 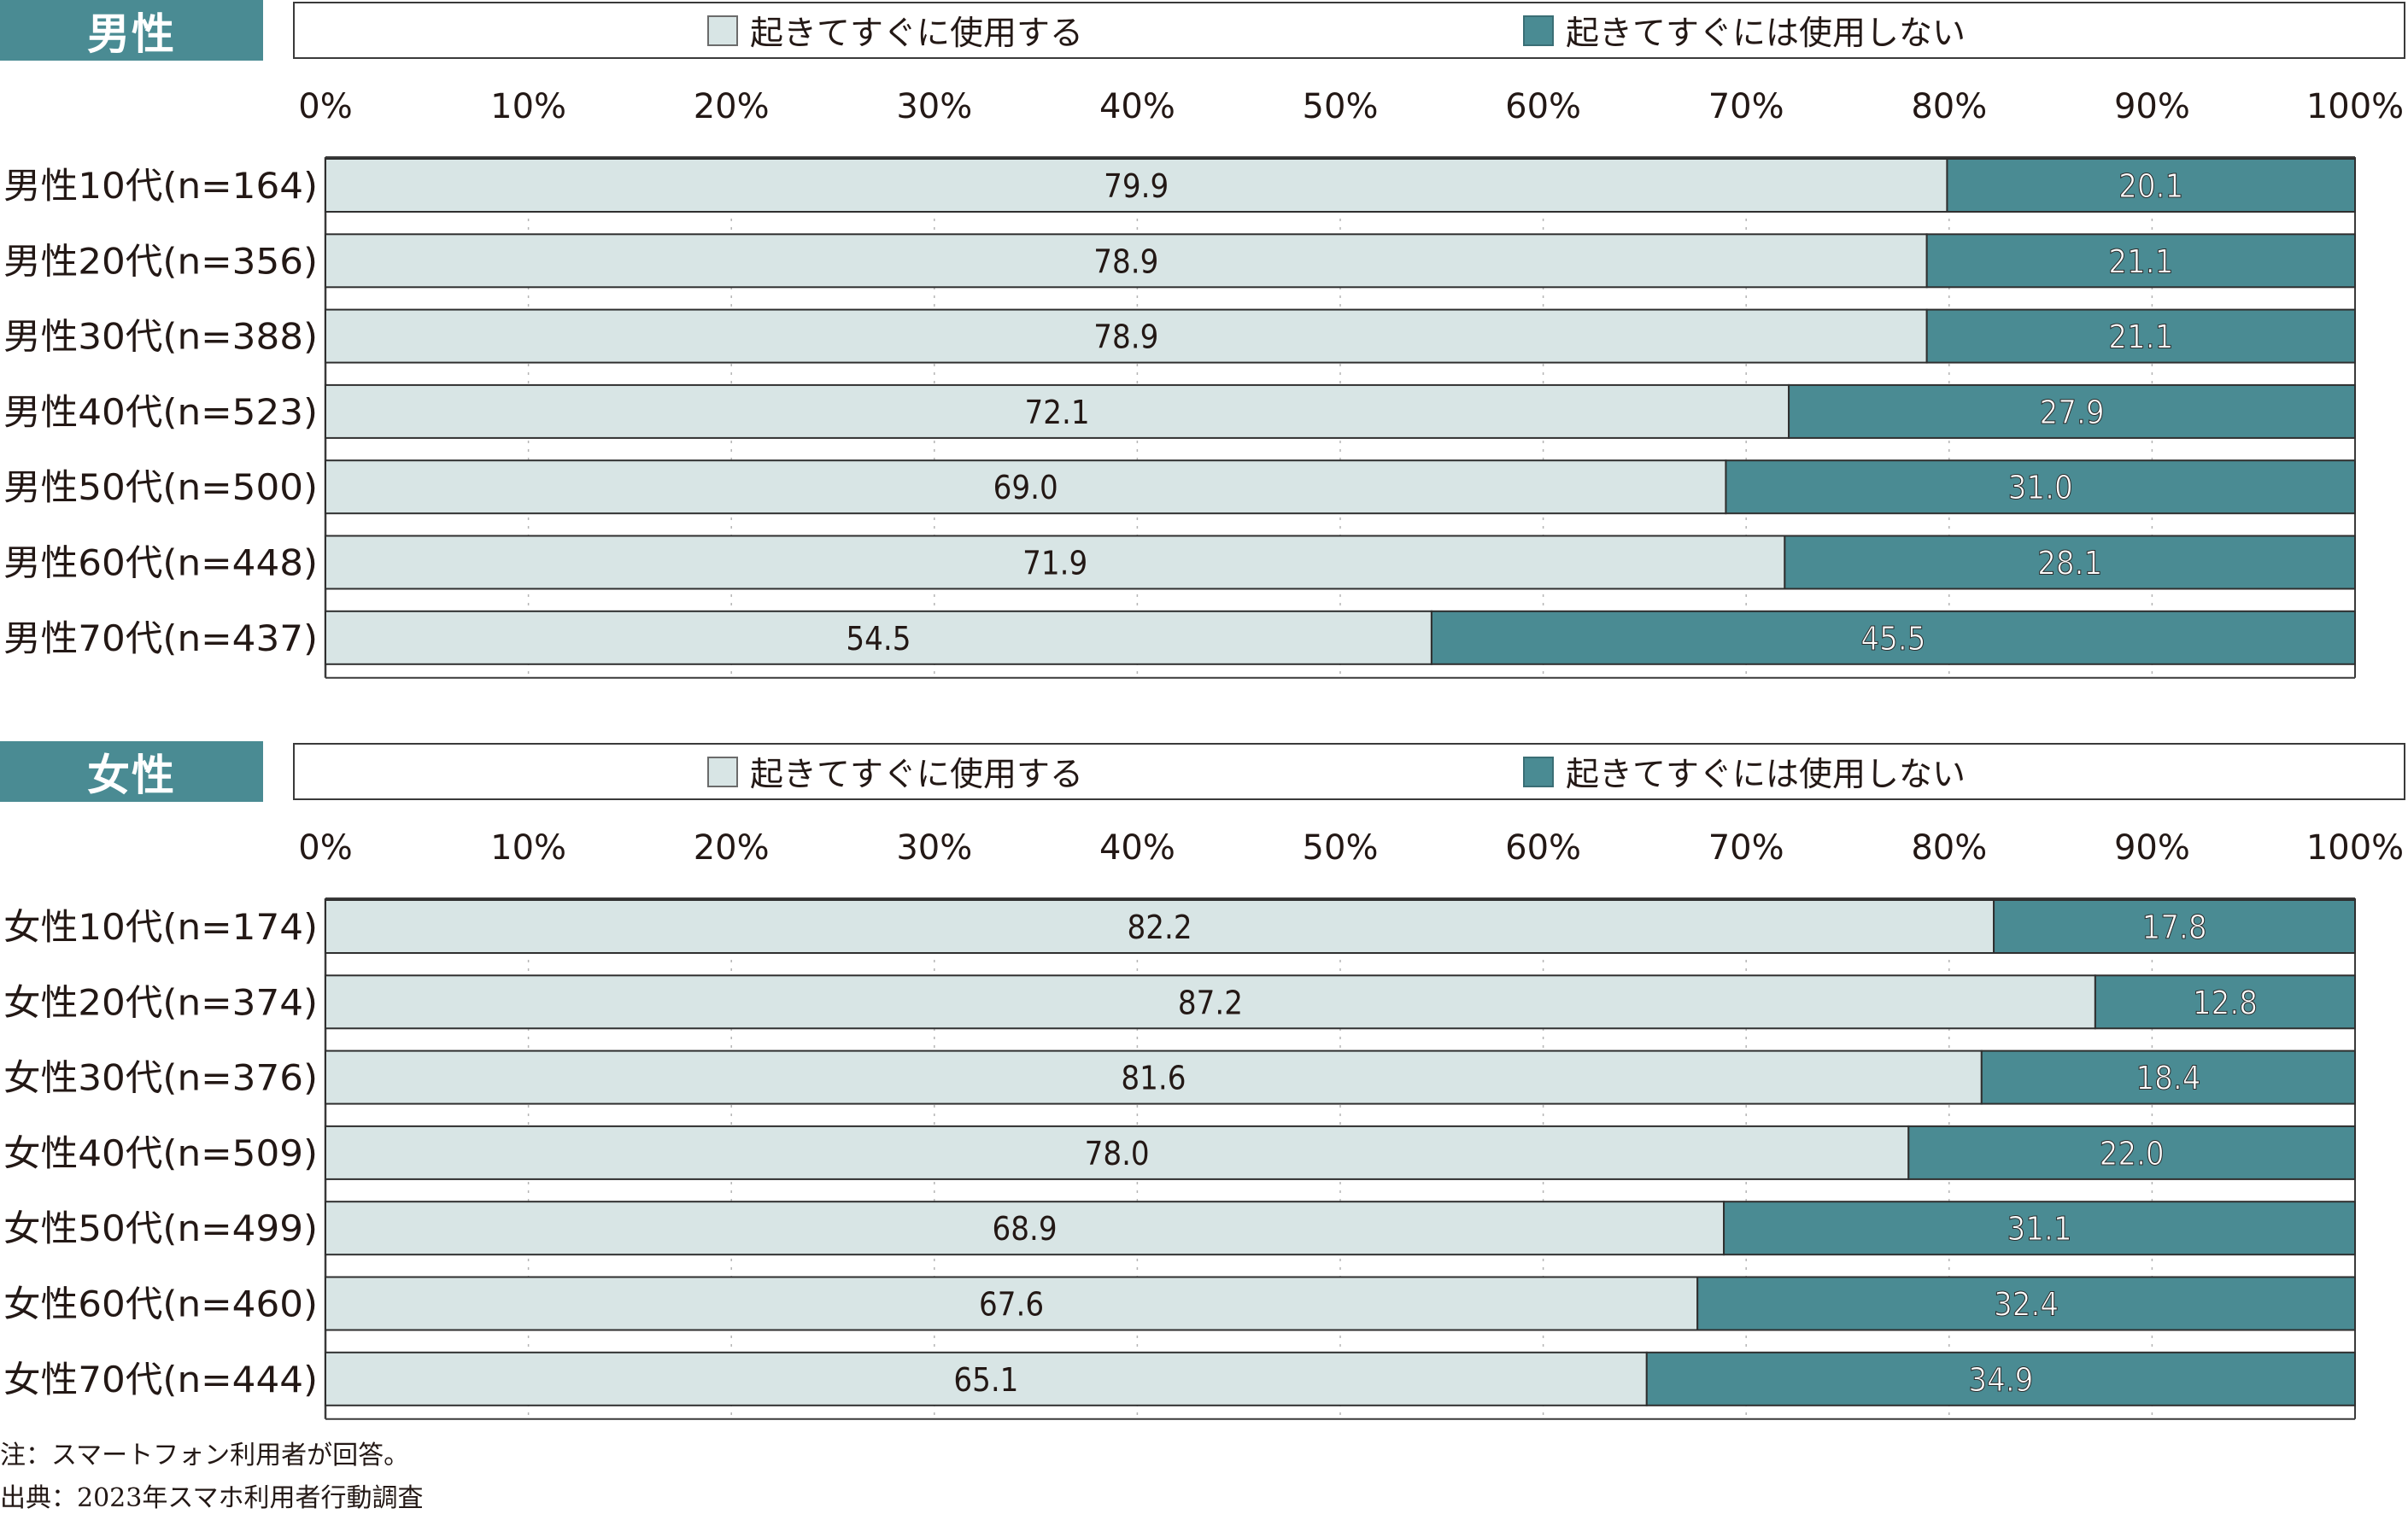 I want to click on category-label: 女性60代(n=460), so click(x=160, y=1304).